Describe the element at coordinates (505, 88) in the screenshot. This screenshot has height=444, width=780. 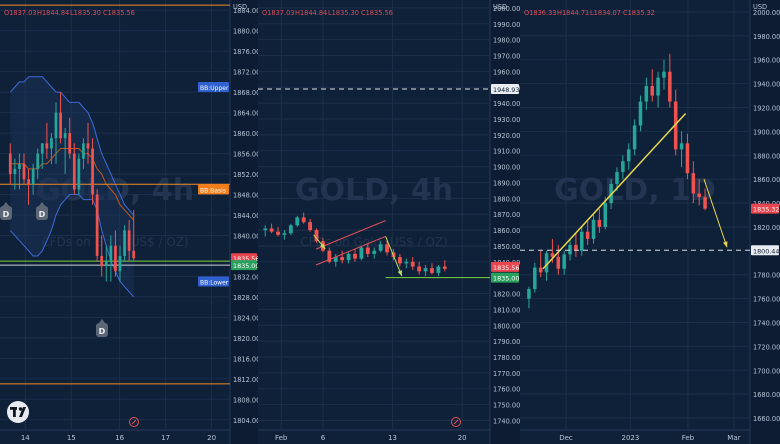
I see `price-tag: 1948.93` at that location.